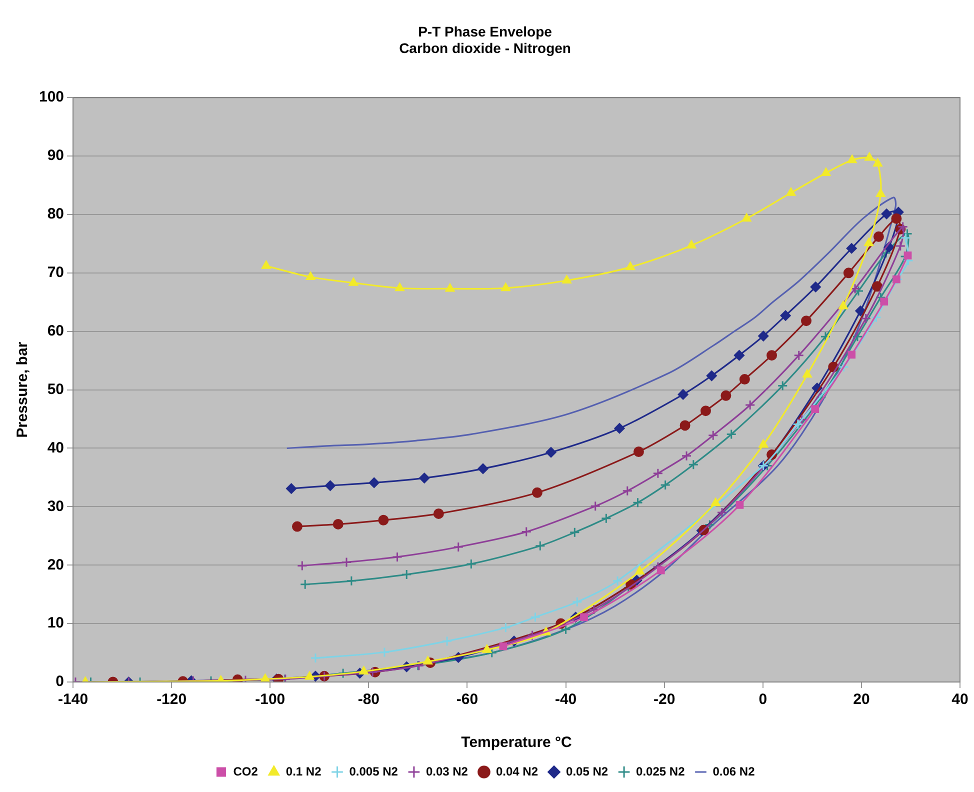  I want to click on y-tick-label: 70, so click(55, 273).